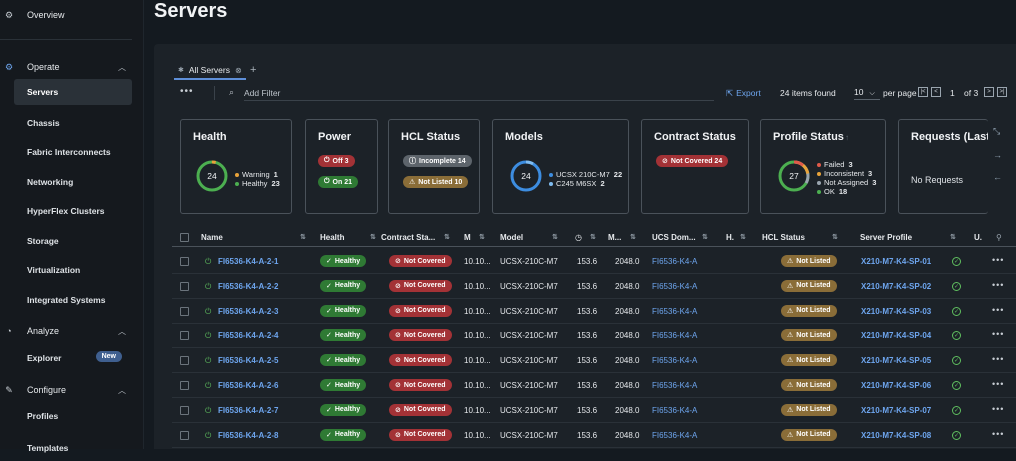 The height and width of the screenshot is (461, 1016). I want to click on sidebar-item-profiles: Profiles, so click(73, 416).